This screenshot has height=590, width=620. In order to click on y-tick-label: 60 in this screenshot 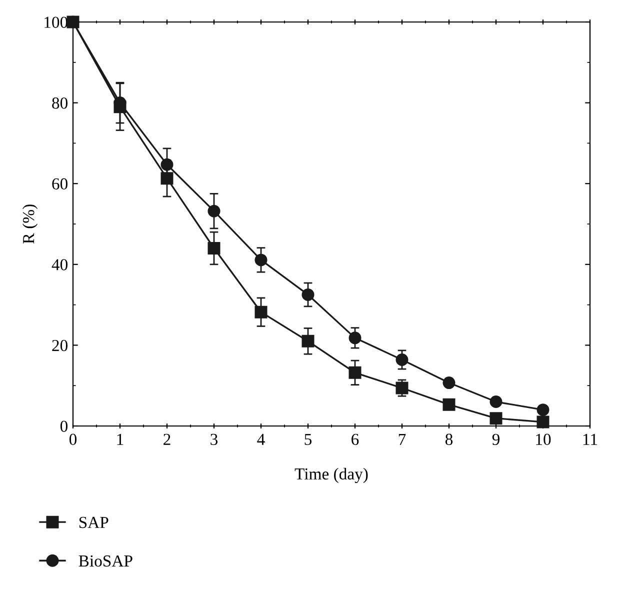, I will do `click(60, 184)`.